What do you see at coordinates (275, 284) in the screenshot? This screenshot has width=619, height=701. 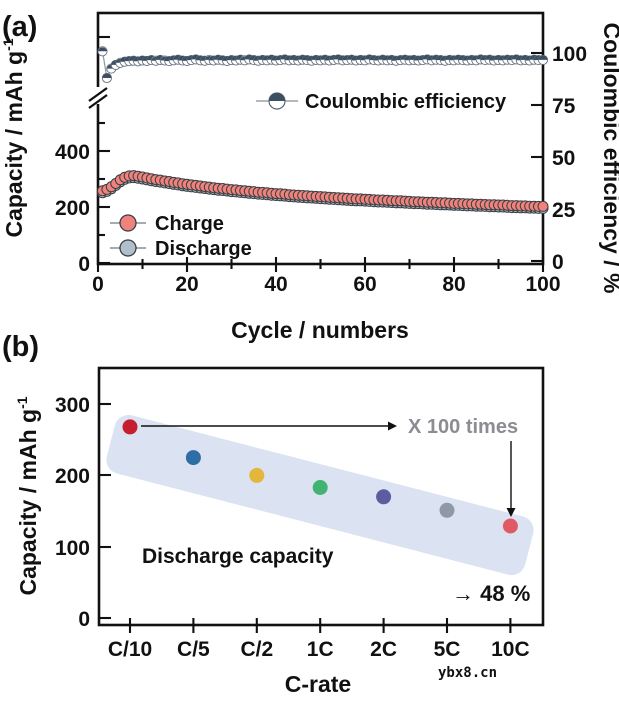 I see `xtick: 40` at bounding box center [275, 284].